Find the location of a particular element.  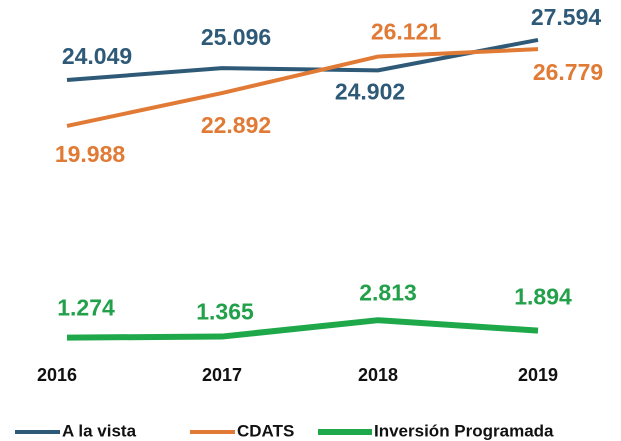

data-label: 26.779 is located at coordinates (568, 72).